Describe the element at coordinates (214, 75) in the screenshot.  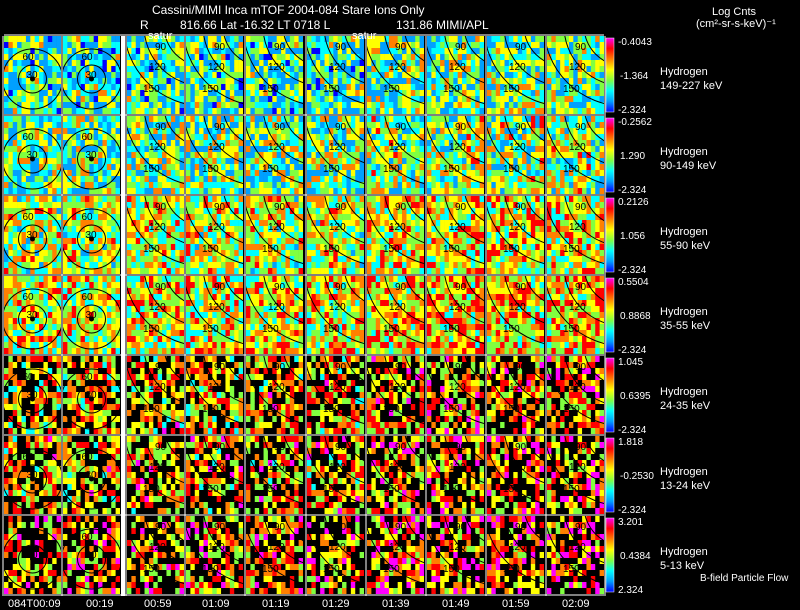
I see `image-panel` at that location.